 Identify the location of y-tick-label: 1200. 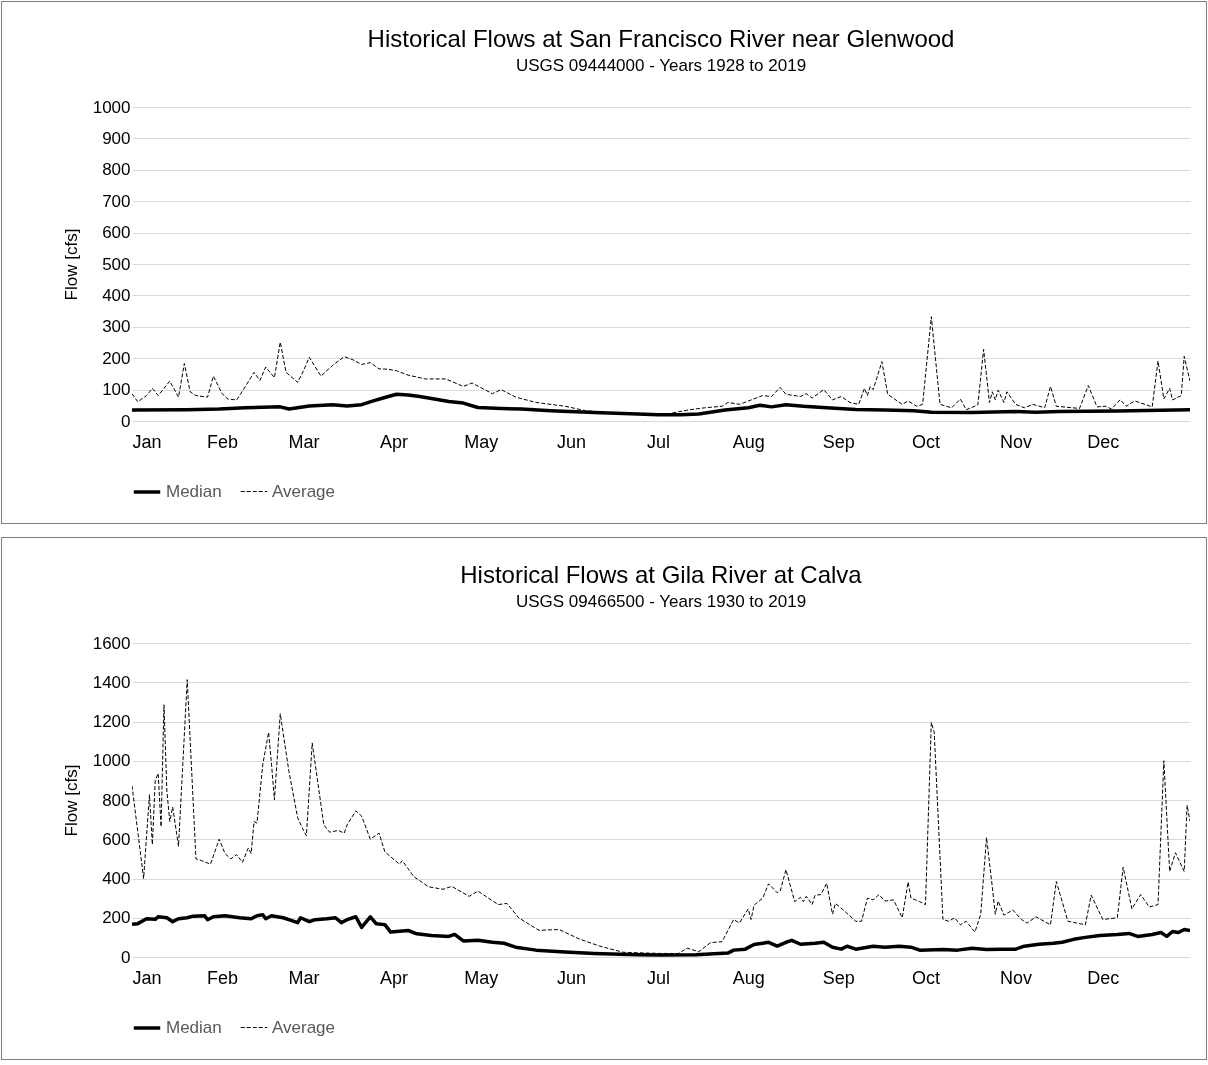
(111, 721).